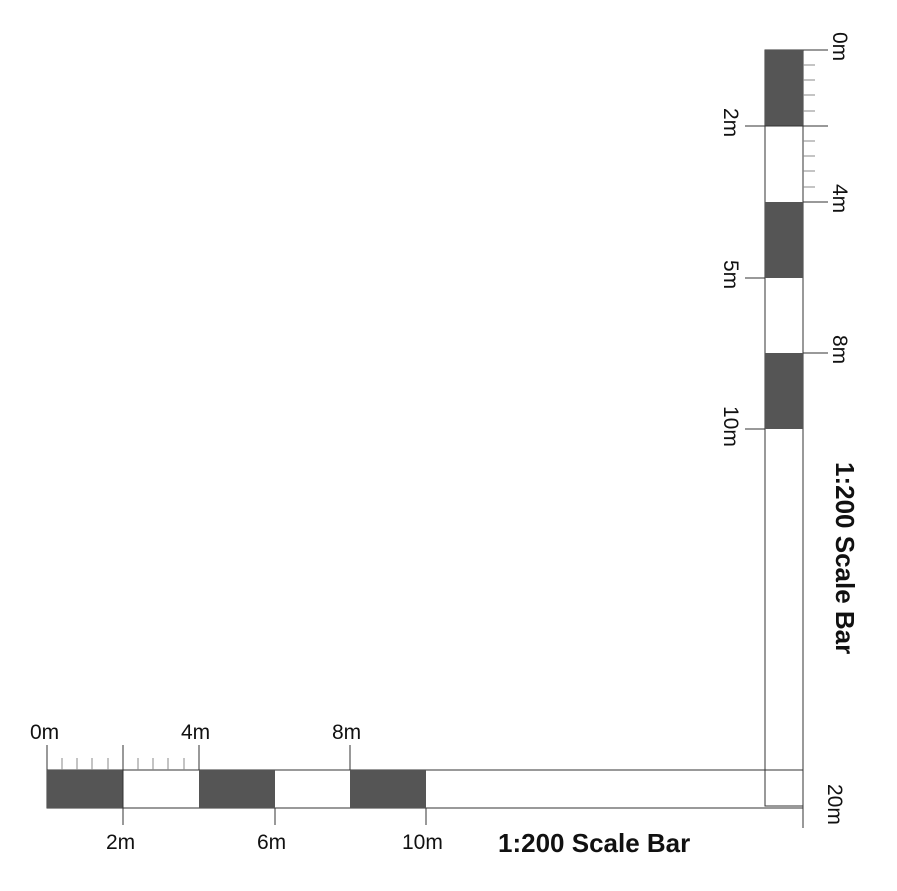 The image size is (897, 891). I want to click on vertical-label-4m: 4m, so click(839, 198).